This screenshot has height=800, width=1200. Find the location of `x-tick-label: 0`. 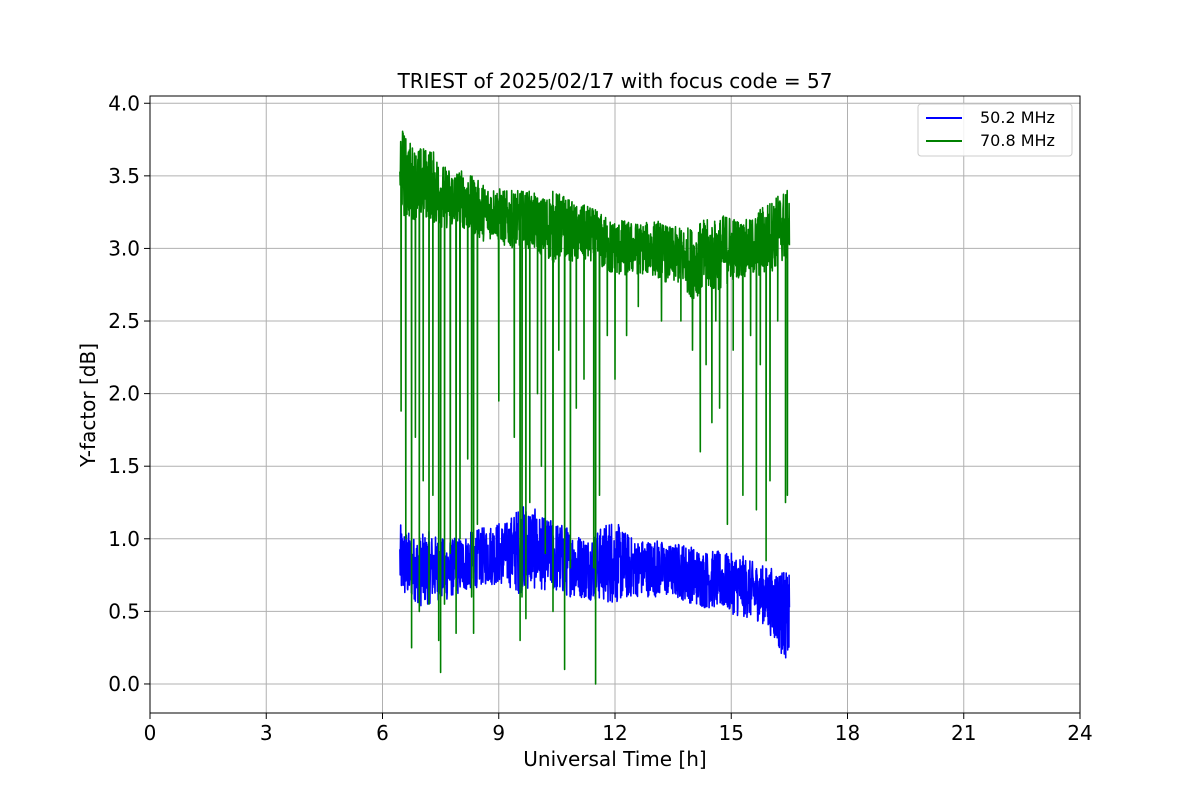

x-tick-label: 0 is located at coordinates (150, 733).